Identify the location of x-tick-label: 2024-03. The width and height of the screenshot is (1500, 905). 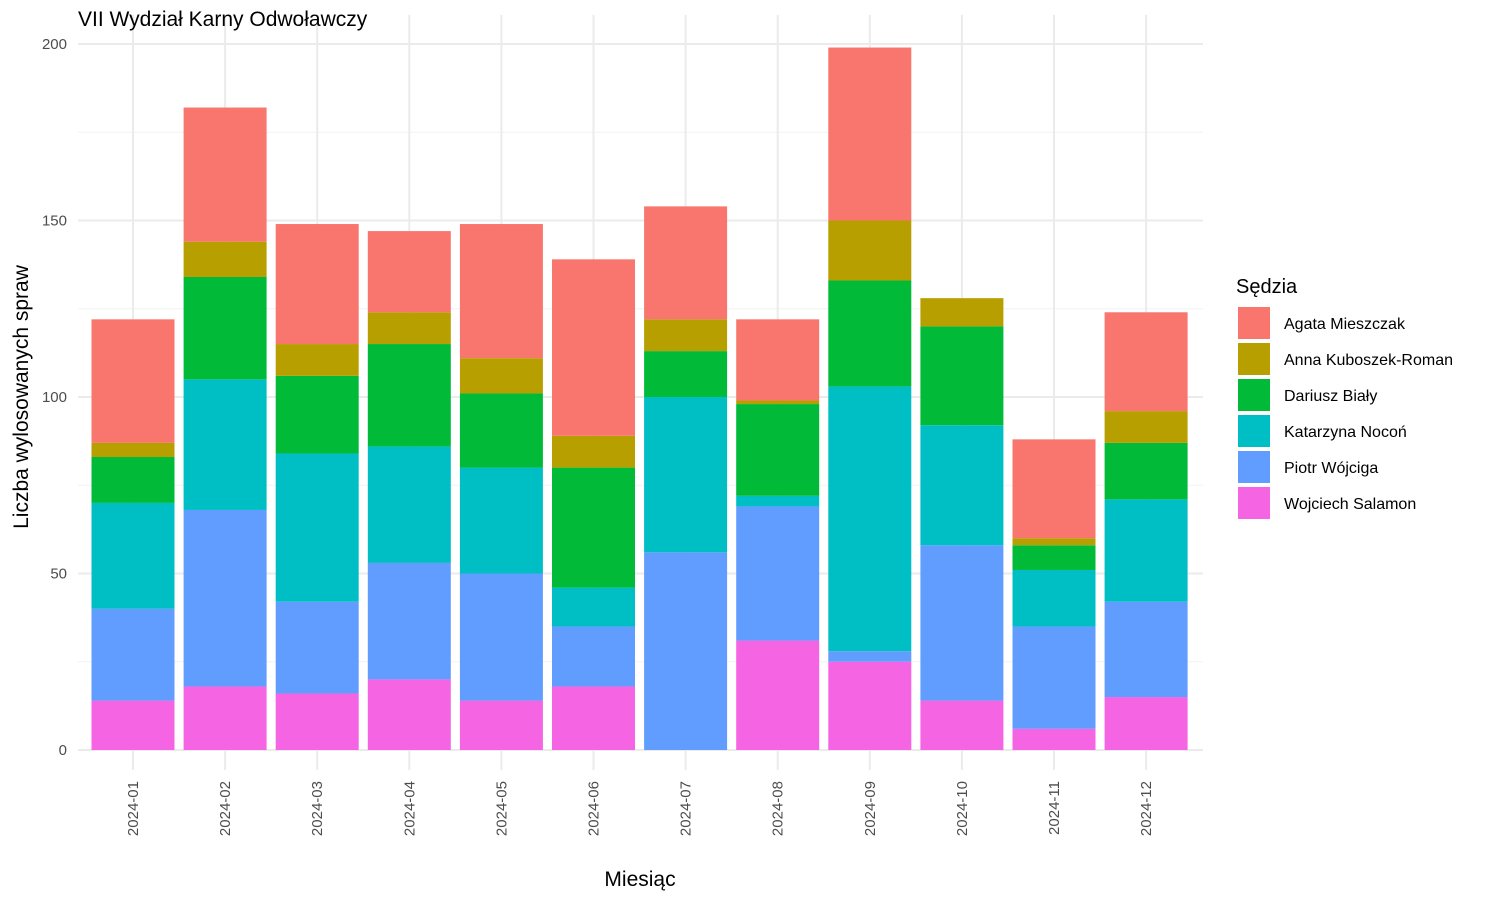
(317, 808).